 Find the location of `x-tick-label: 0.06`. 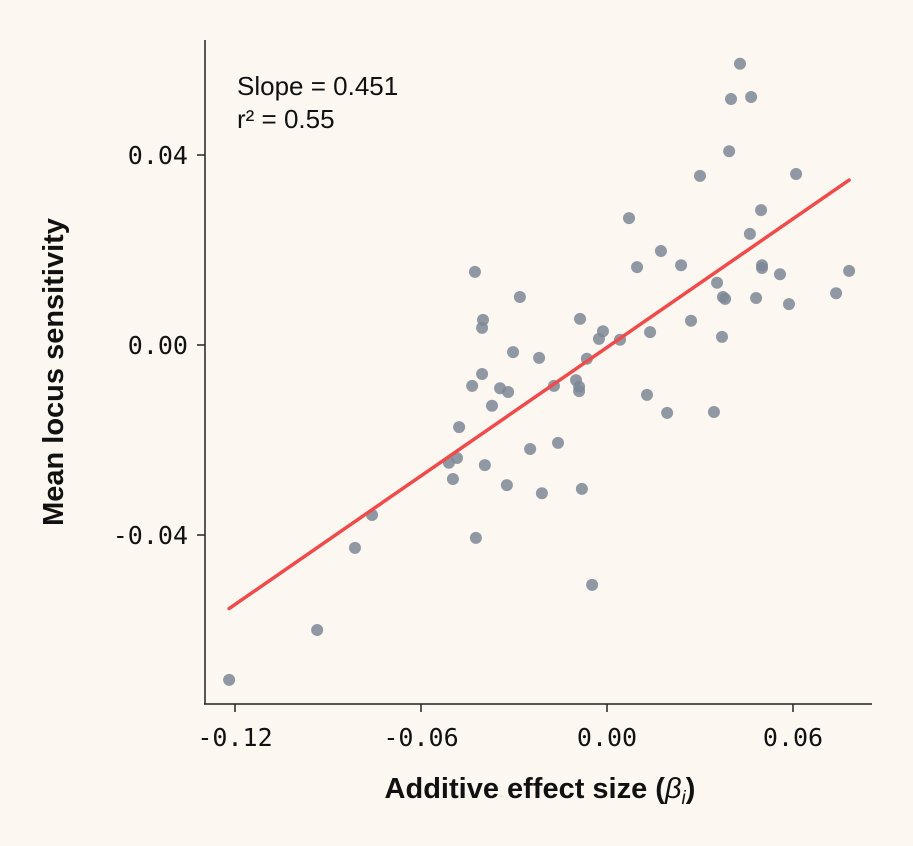

x-tick-label: 0.06 is located at coordinates (793, 737).